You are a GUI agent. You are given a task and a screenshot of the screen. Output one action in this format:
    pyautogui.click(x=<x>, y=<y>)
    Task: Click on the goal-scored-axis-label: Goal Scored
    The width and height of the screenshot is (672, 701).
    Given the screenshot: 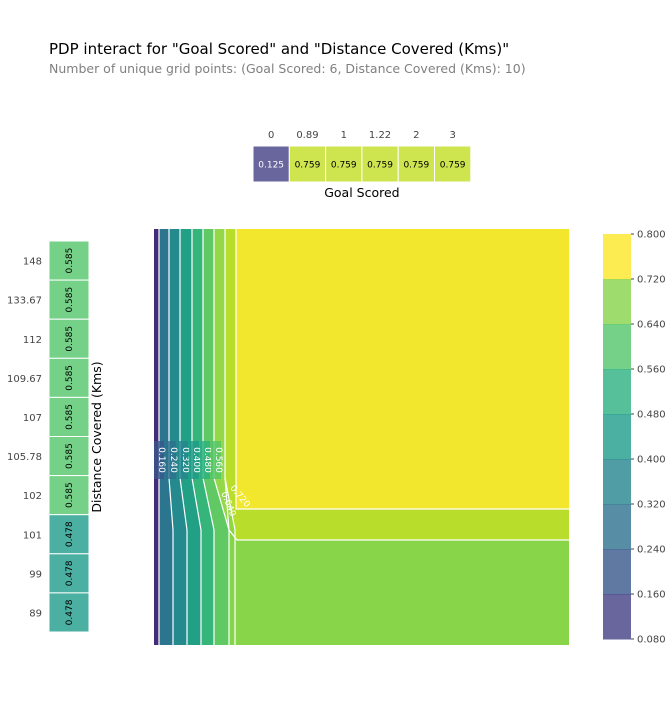 What is the action you would take?
    pyautogui.click(x=361, y=192)
    